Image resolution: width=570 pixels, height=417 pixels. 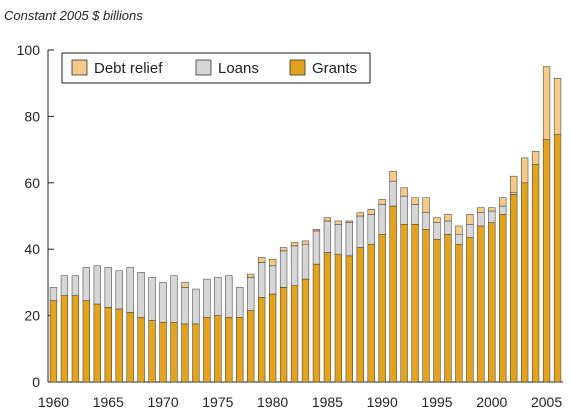 I want to click on x-tick-label: 1990, so click(x=382, y=402).